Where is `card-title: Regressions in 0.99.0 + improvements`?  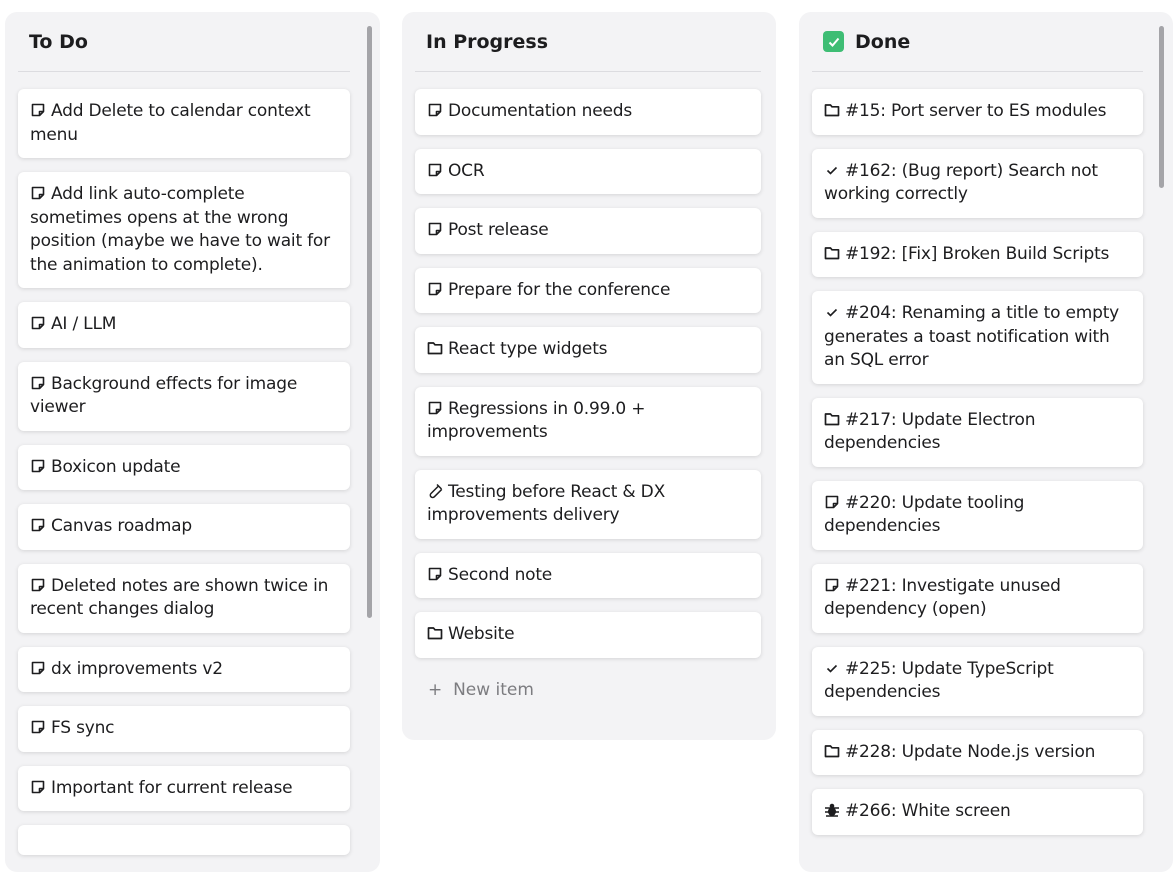 card-title: Regressions in 0.99.0 + improvements is located at coordinates (536, 420).